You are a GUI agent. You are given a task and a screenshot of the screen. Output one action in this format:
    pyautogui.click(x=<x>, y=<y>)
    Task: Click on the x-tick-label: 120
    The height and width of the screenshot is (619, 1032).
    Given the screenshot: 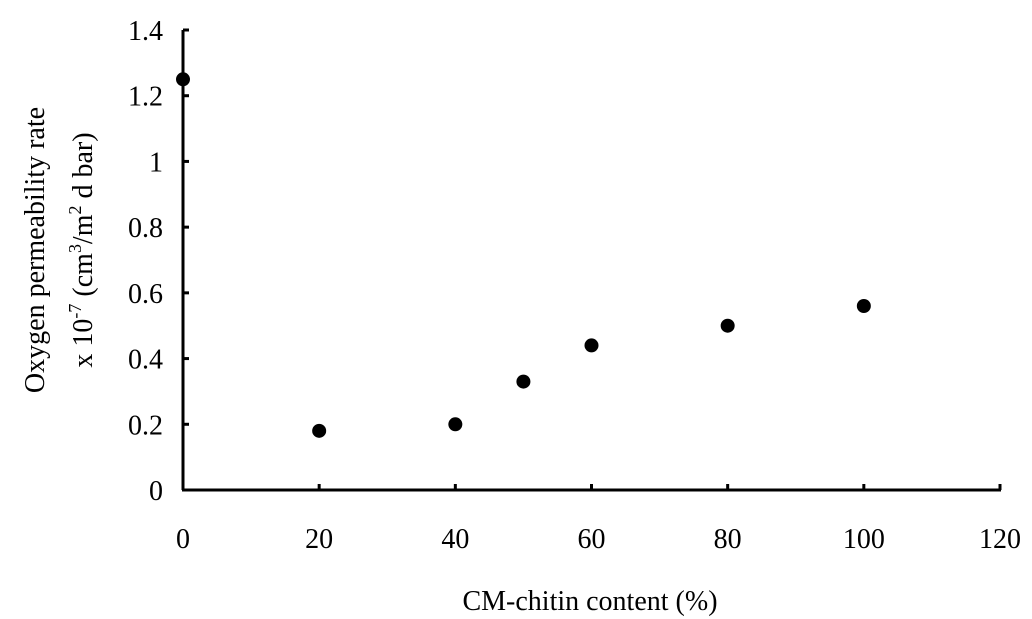 What is the action you would take?
    pyautogui.click(x=1000, y=539)
    